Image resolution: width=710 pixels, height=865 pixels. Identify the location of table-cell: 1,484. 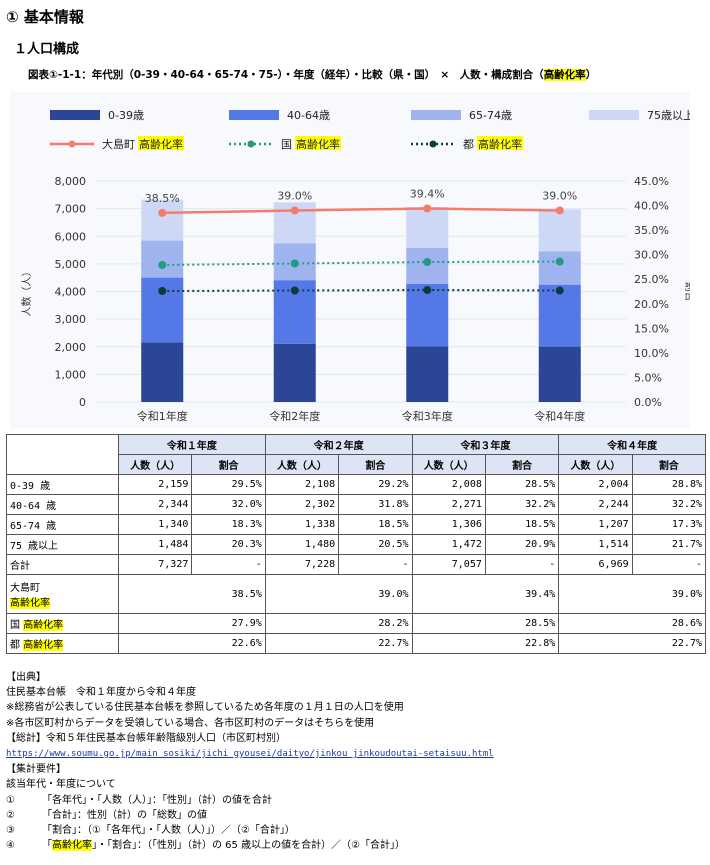
(155, 544).